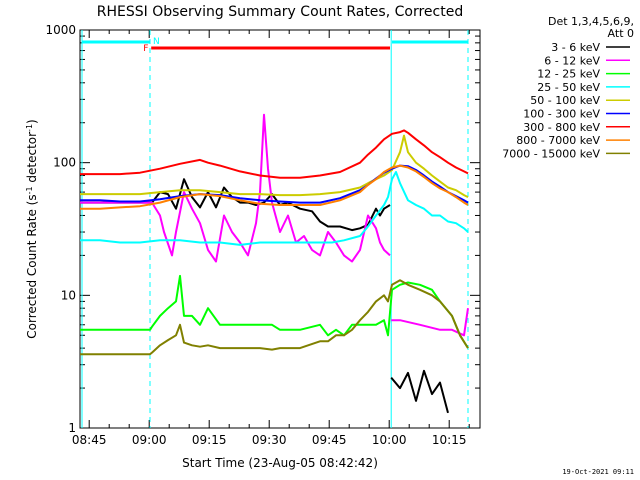 Image resolution: width=640 pixels, height=480 pixels. Describe the element at coordinates (209, 440) in the screenshot. I see `x-tick-label: 09:15` at that location.